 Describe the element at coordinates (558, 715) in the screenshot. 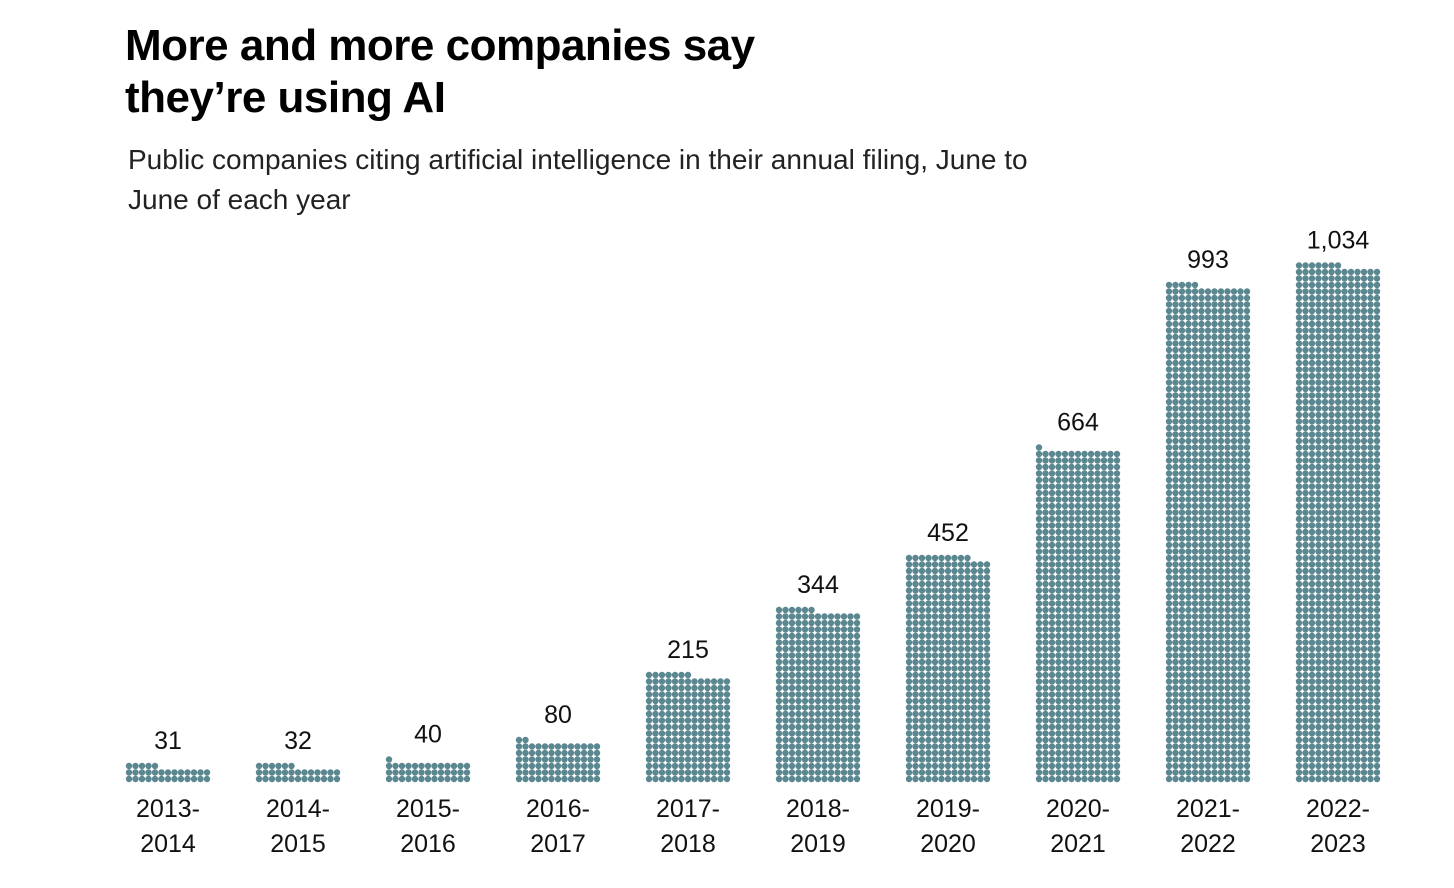

I see `data-label-2016-2017: 80` at that location.